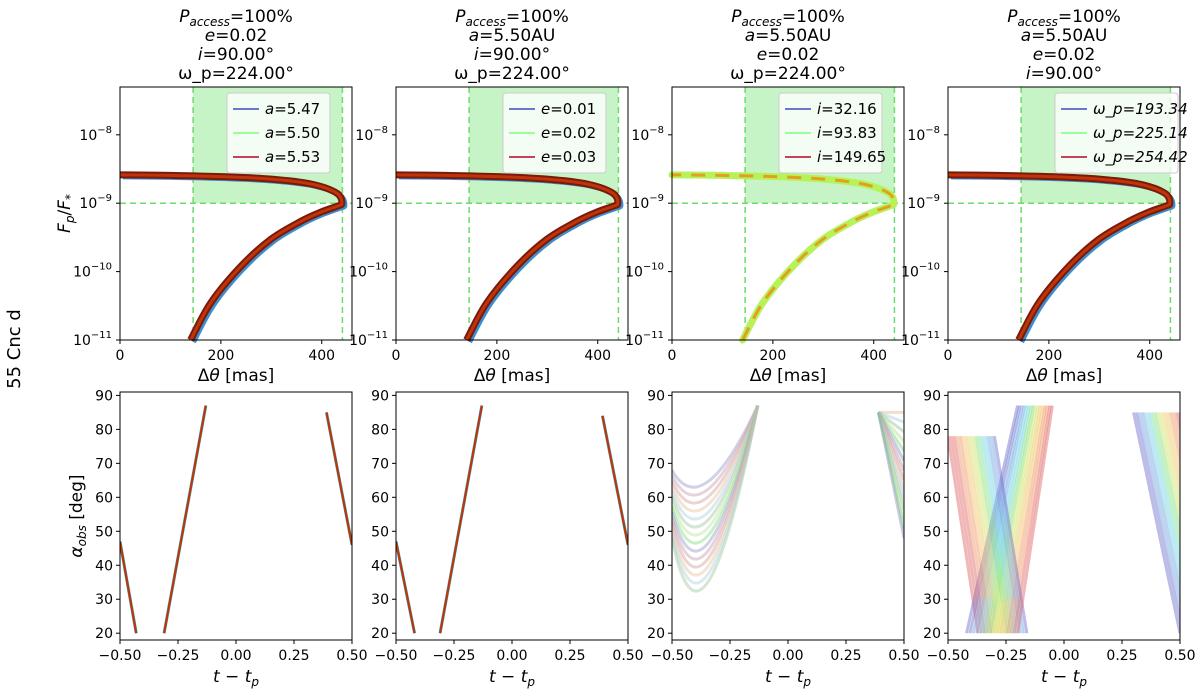 The image size is (1200, 698). I want to click on legend-symbol: e, so click(545, 109).